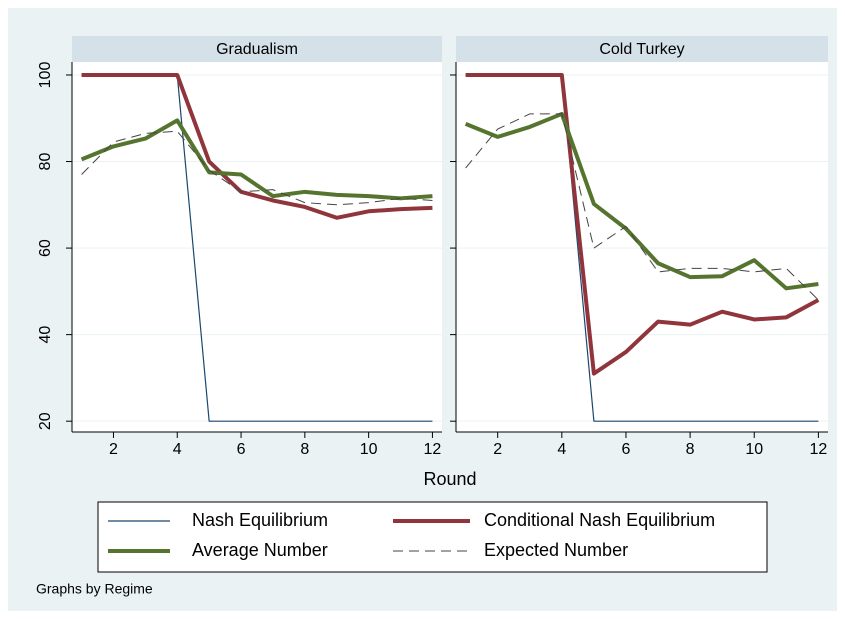 The height and width of the screenshot is (619, 845). I want to click on y-tick-label: 80, so click(45, 162).